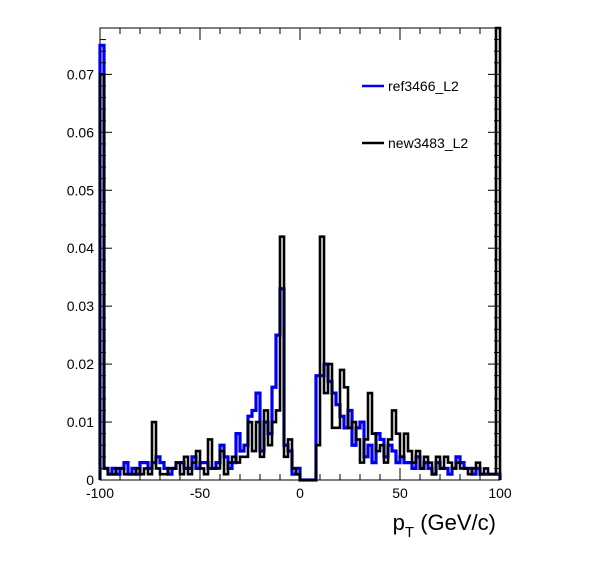  Describe the element at coordinates (90, 480) in the screenshot. I see `y-tick-label: 0` at that location.